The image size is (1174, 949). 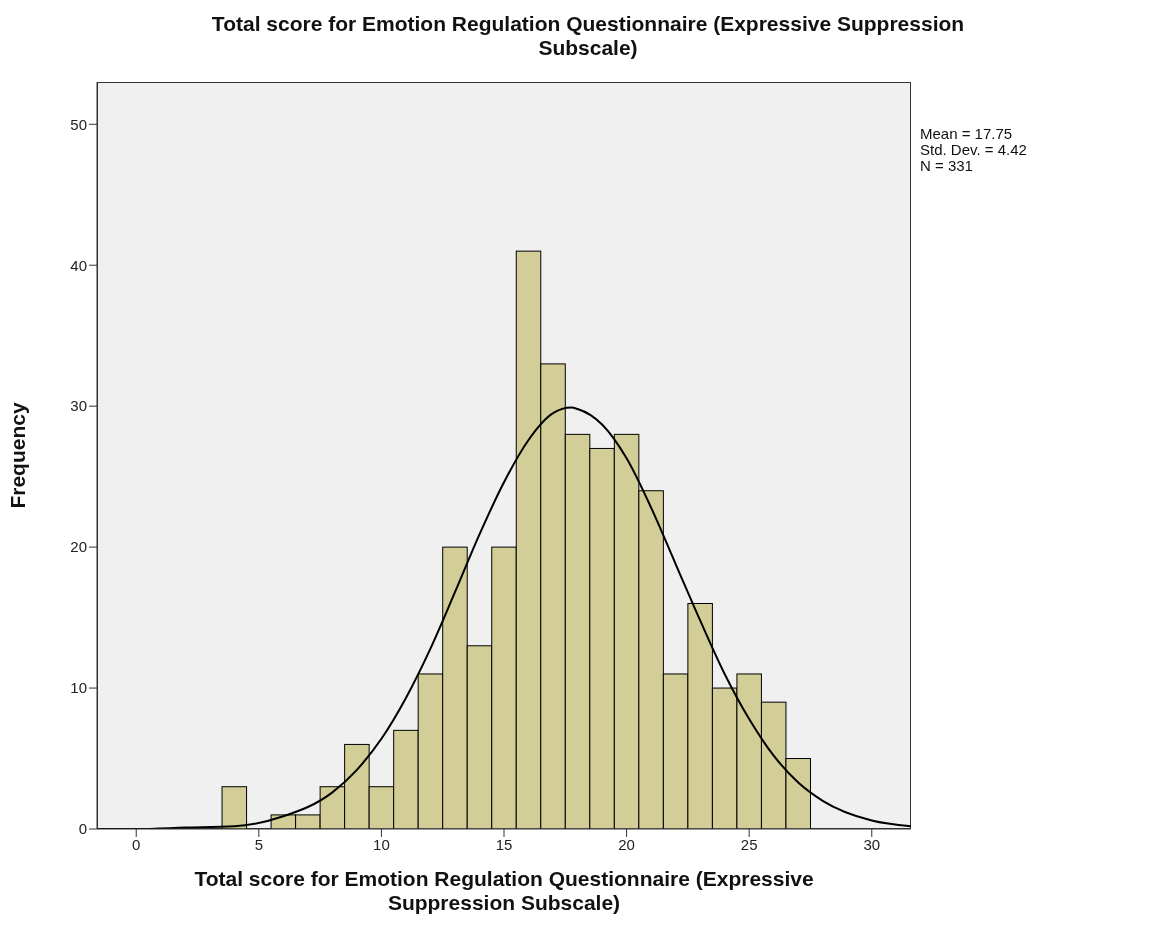 I want to click on x-axis-title: Total score for Emotion Regulation Questionnaire (Expressive Suppression Subscale), so click(x=504, y=891).